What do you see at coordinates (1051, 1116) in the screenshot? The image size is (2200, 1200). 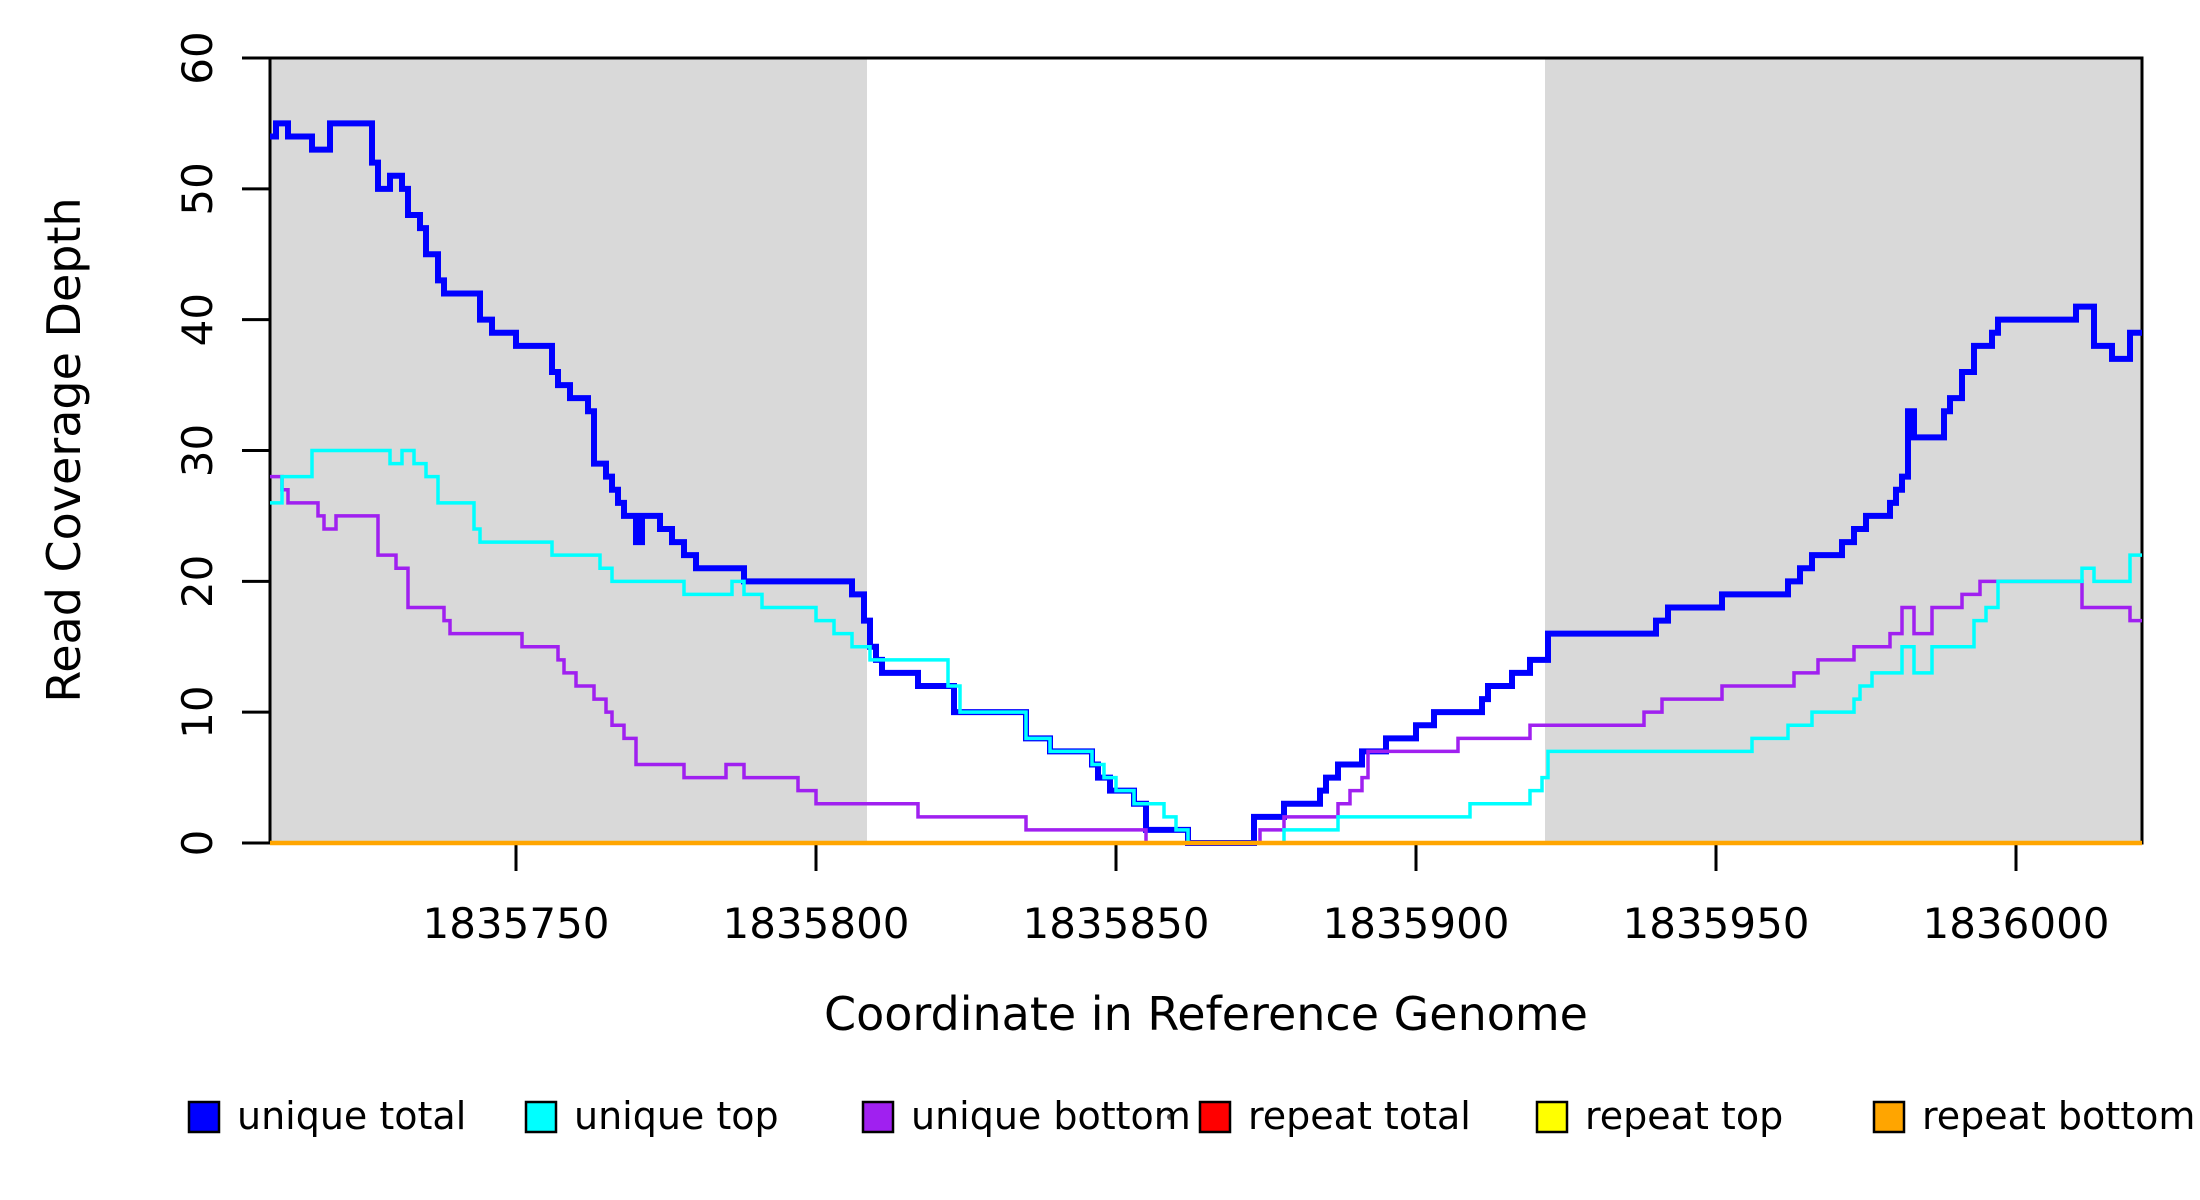 I see `legend-label-unique-bottom: unique bottom` at bounding box center [1051, 1116].